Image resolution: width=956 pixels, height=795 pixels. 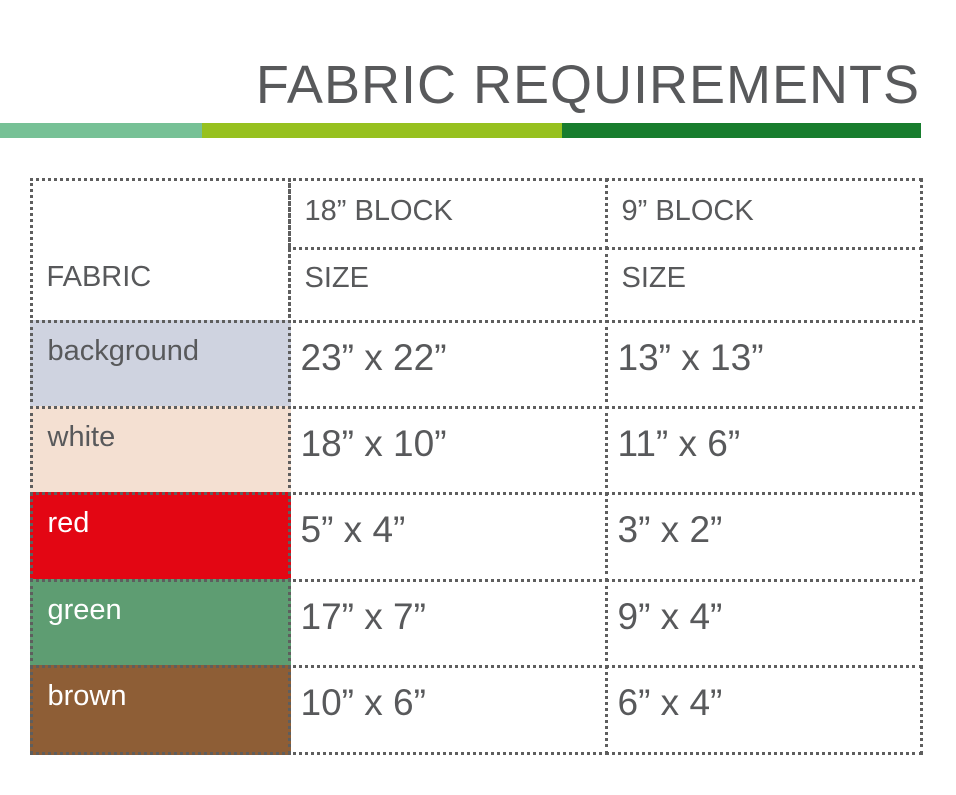 I want to click on size-9-block-text: 11” x 6”, so click(x=679, y=443).